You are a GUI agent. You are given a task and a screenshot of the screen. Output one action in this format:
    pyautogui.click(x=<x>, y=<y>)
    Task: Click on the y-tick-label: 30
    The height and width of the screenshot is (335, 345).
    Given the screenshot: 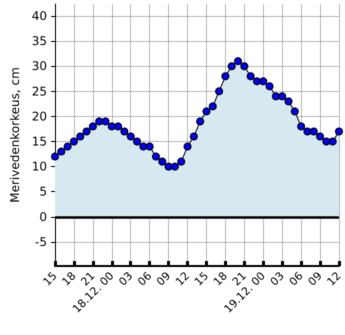 What is the action you would take?
    pyautogui.click(x=39, y=66)
    